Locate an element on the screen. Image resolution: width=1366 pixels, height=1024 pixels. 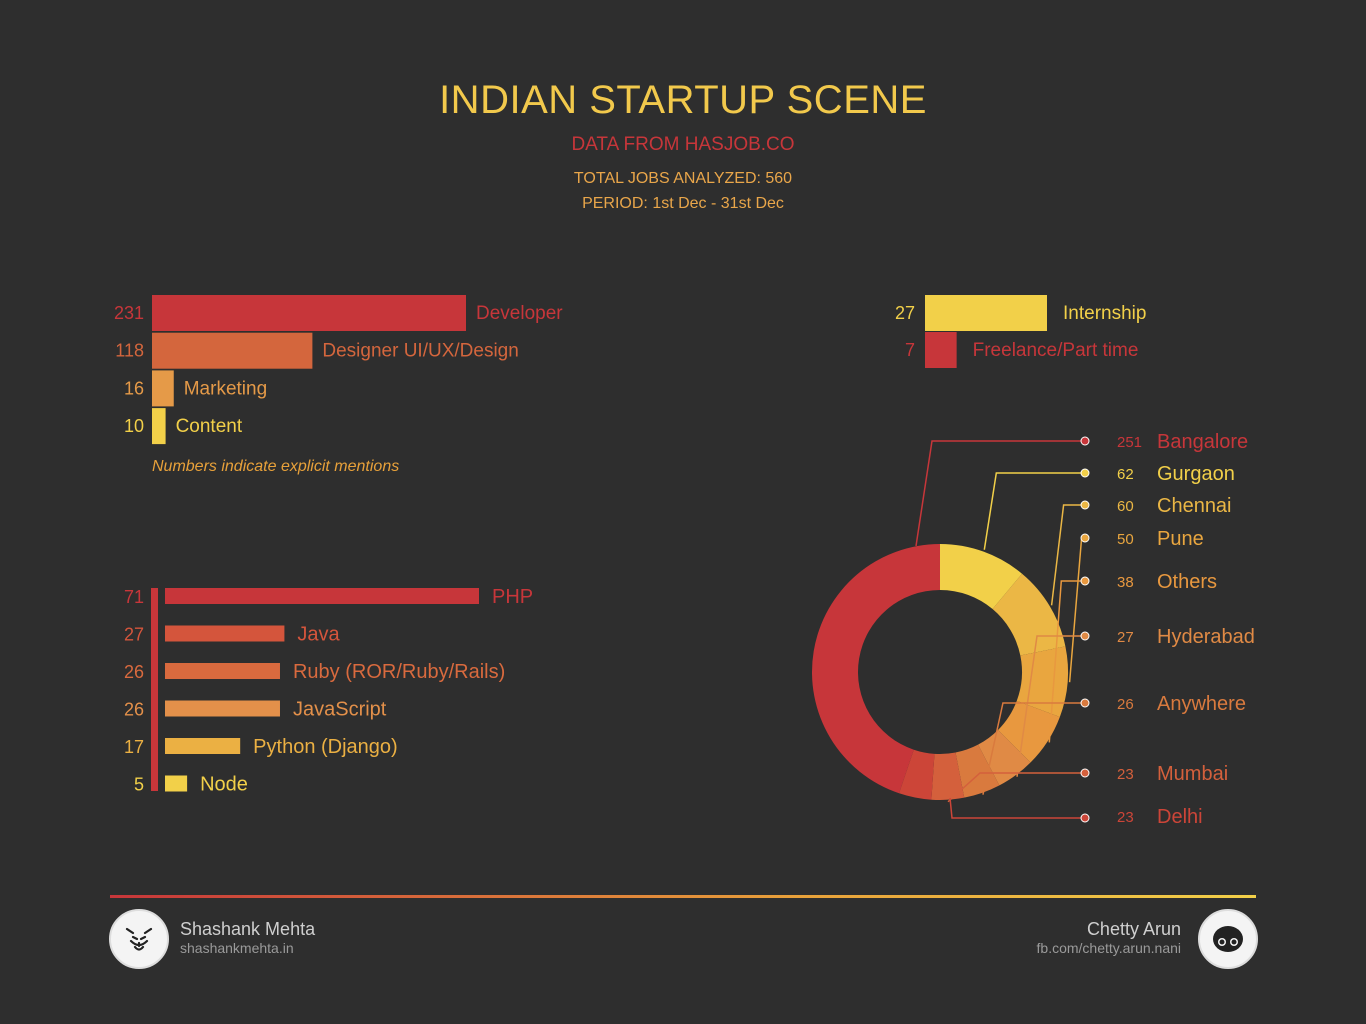
shashank-avatar is located at coordinates (139, 939).